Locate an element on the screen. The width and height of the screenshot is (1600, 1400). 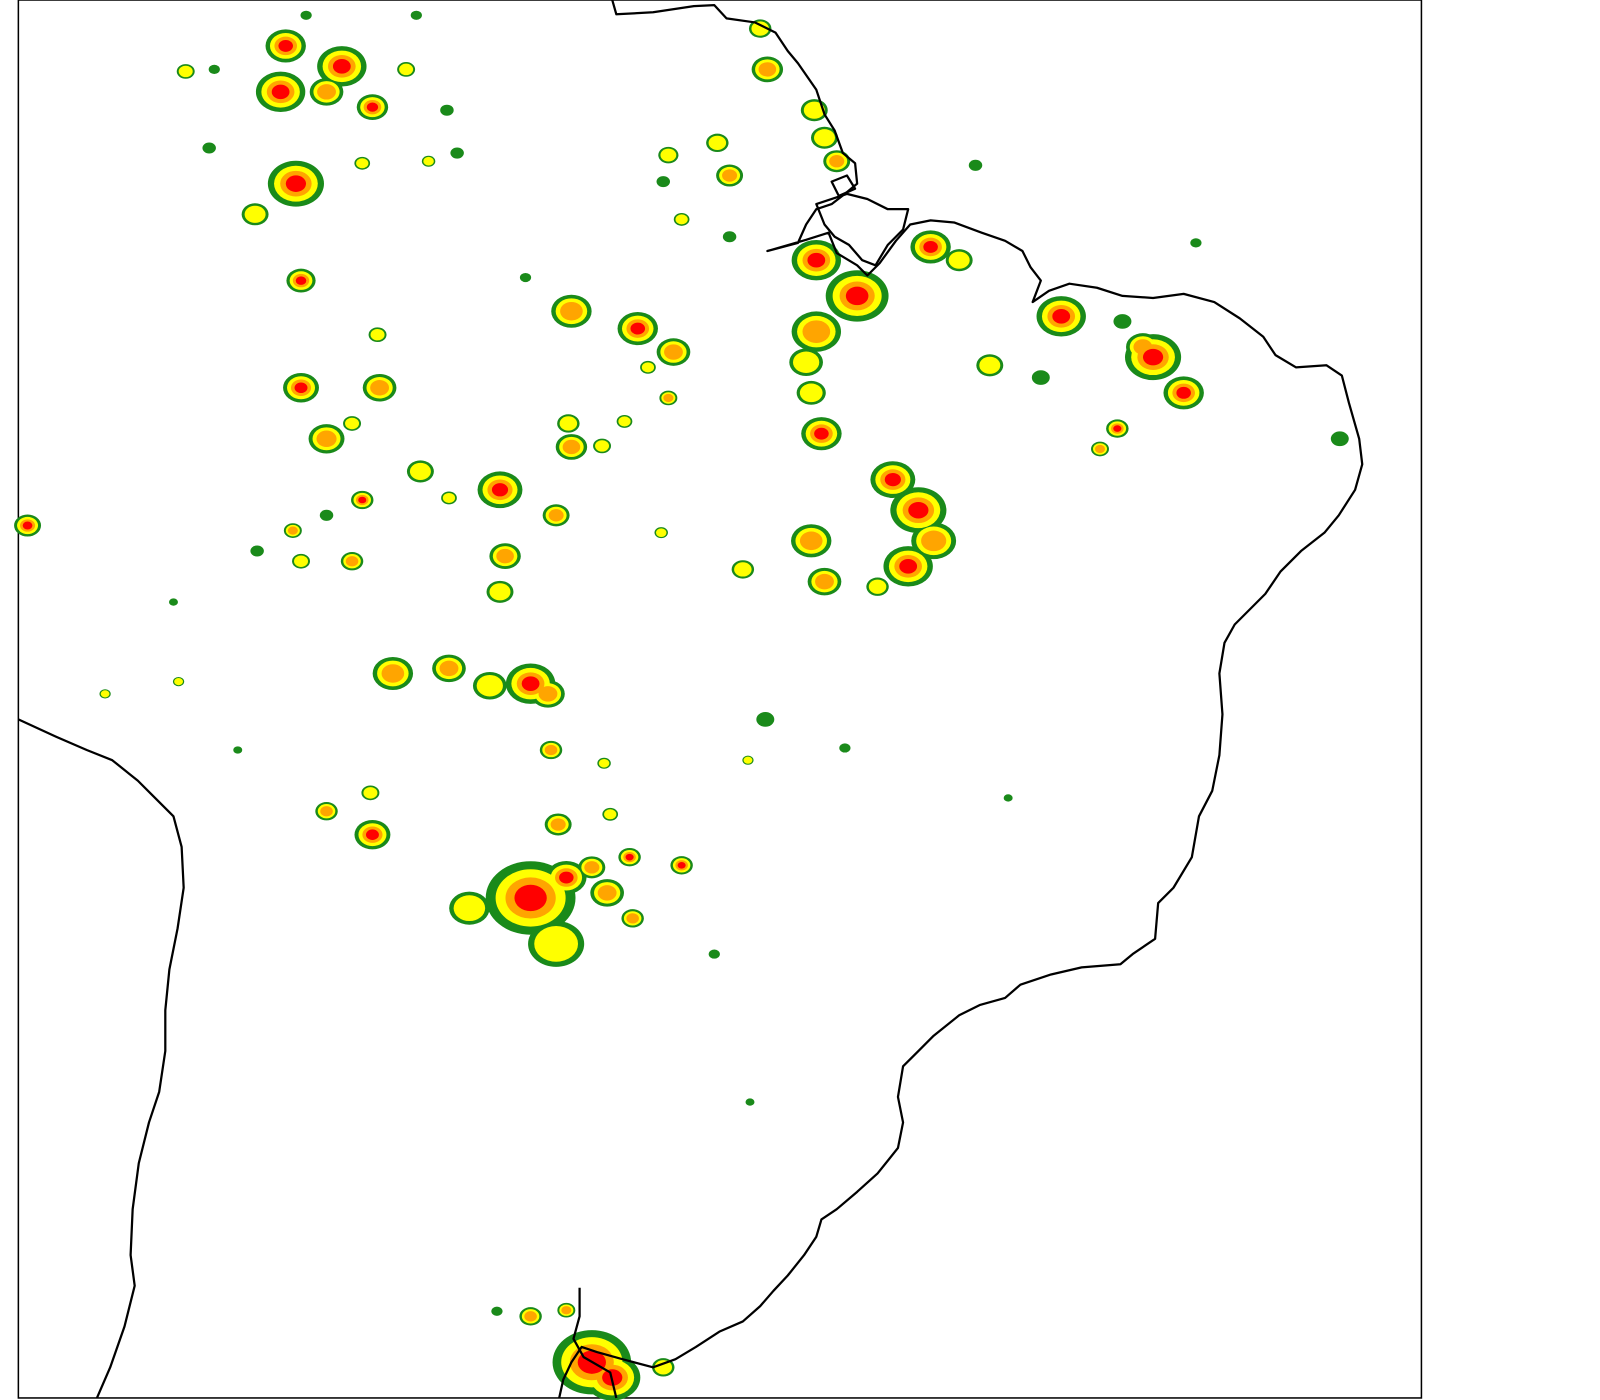
island is located at coordinates (843, 186).